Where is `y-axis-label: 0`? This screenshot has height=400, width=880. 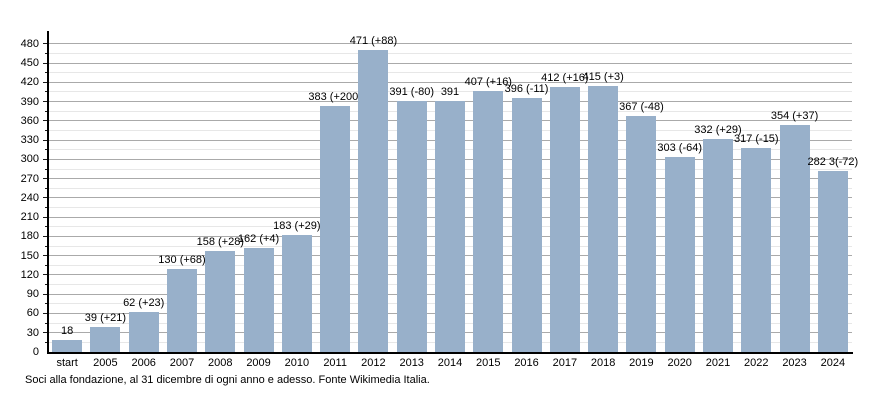 y-axis-label: 0 is located at coordinates (35, 352).